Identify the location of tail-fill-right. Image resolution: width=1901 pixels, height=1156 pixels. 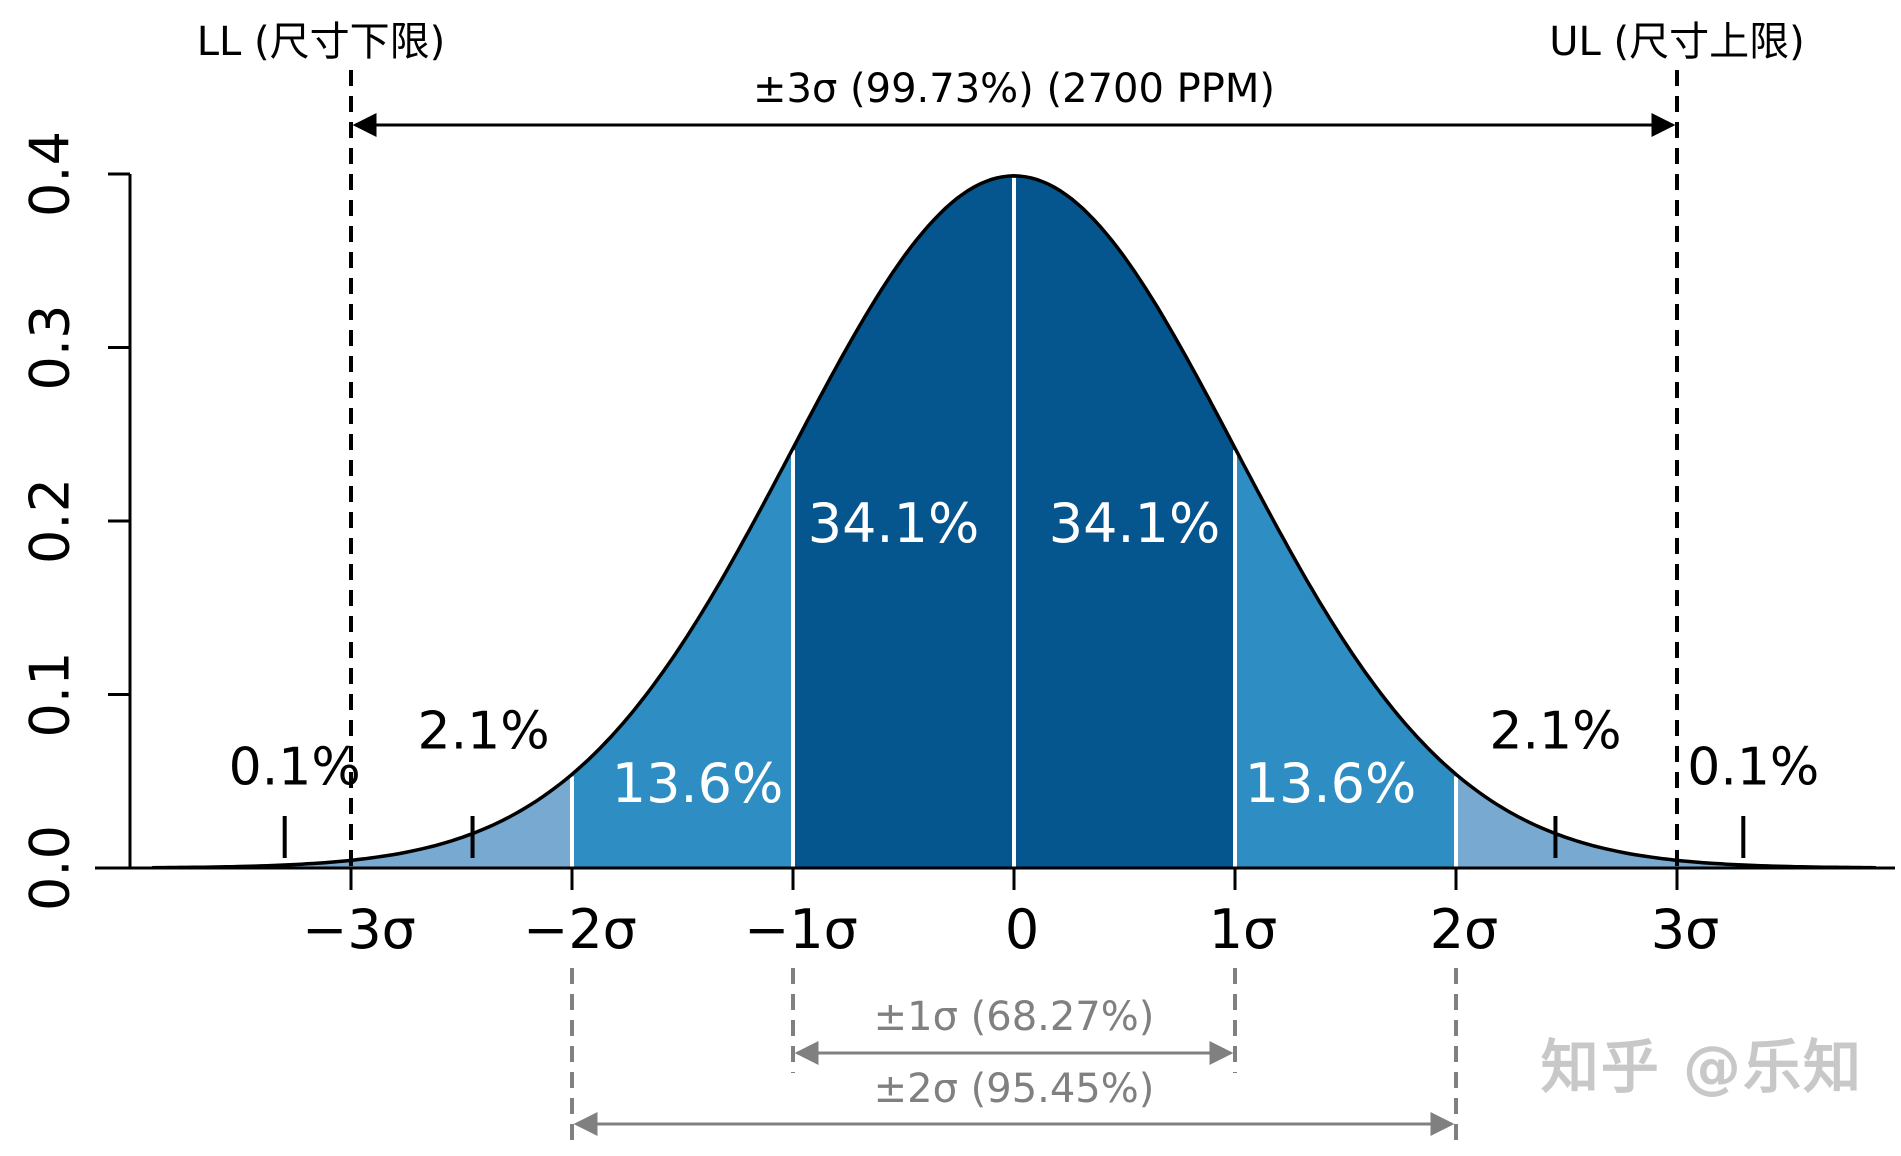
(1776, 864).